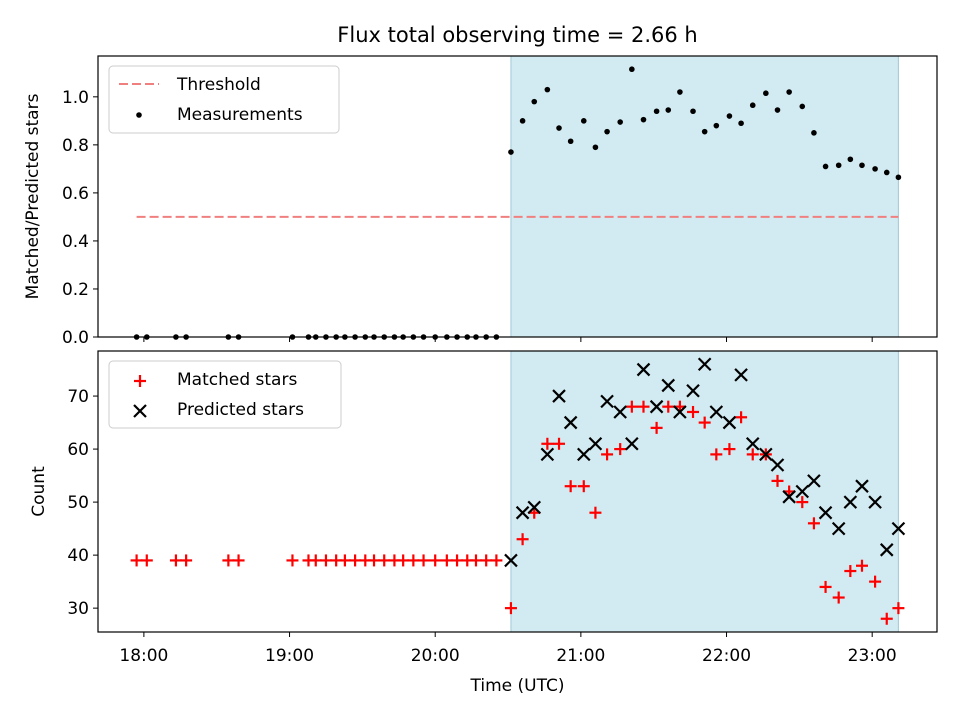  Describe the element at coordinates (517, 35) in the screenshot. I see `chart-title: Flux total observing time = 2.66 h` at that location.